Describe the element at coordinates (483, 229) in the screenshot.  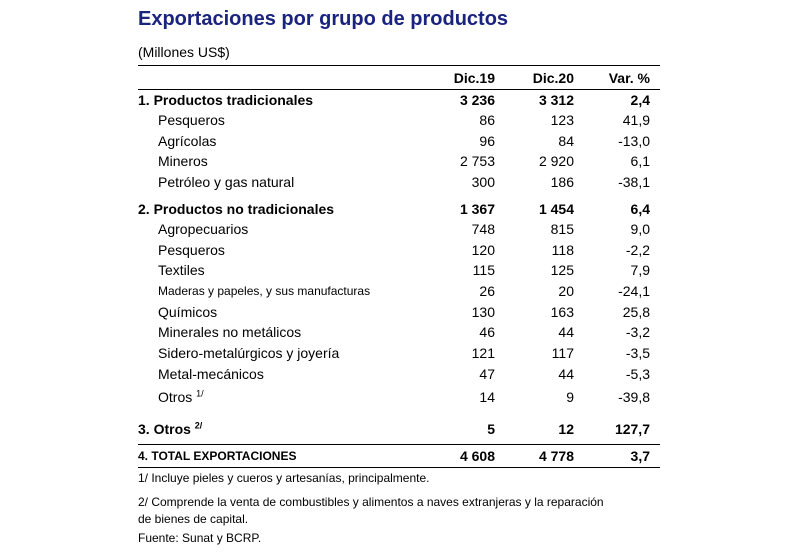
I see `cell-dic19: 748` at that location.